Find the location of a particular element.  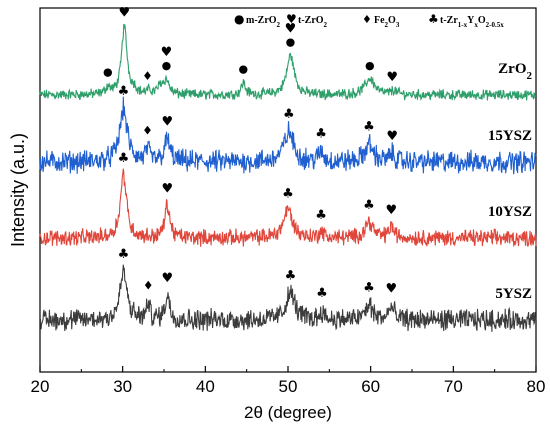

legend-symbol: ♣ is located at coordinates (433, 19).